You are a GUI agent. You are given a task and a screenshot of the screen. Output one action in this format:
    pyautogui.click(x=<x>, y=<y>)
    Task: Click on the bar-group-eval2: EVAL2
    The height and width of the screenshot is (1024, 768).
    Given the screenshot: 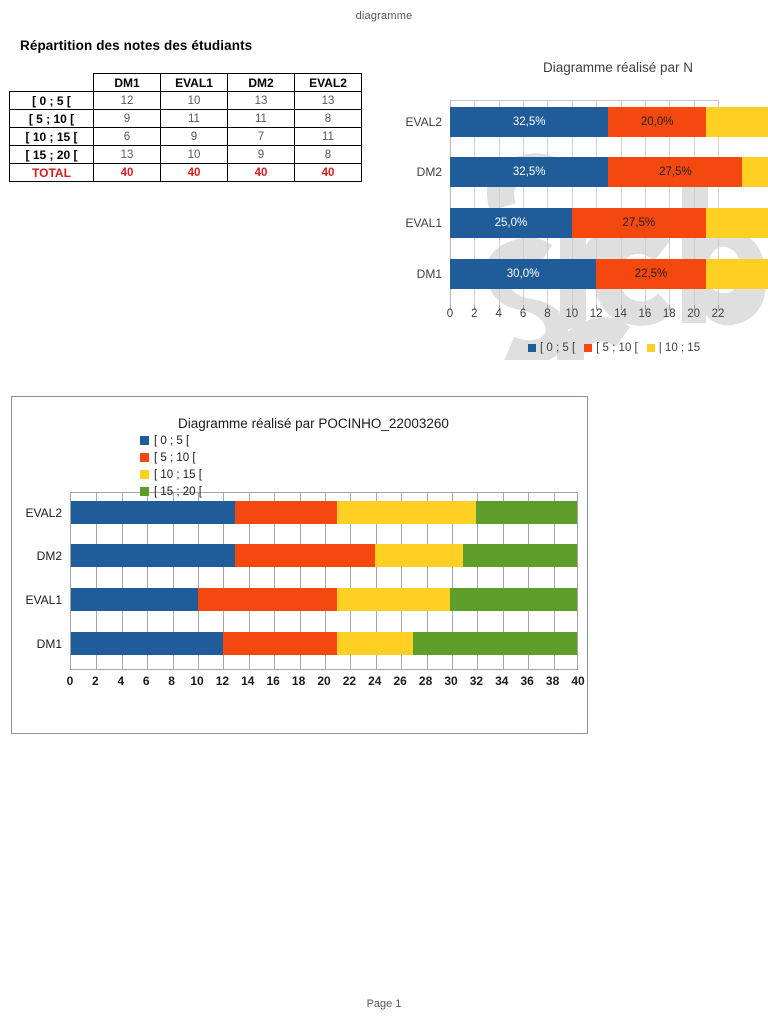 What is the action you would take?
    pyautogui.click(x=301, y=512)
    